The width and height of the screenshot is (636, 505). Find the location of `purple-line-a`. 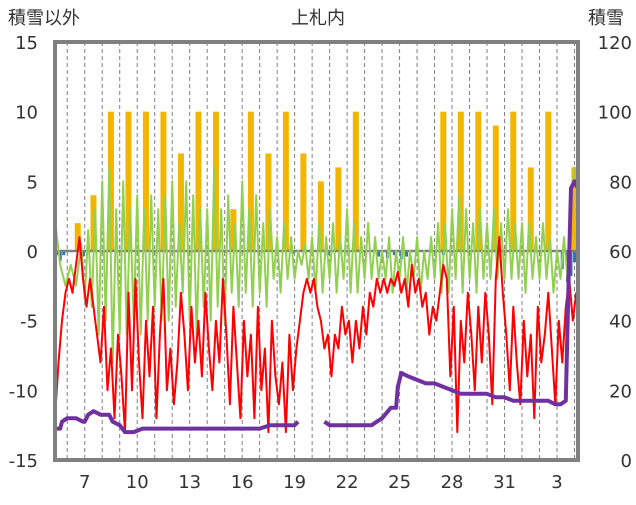

purple-line-a is located at coordinates (177, 422).